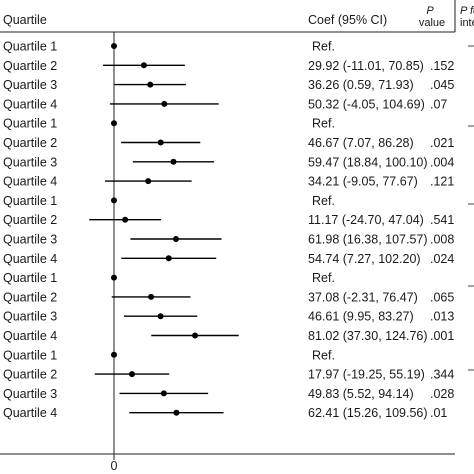 This screenshot has width=474, height=474. What do you see at coordinates (228, 336) in the screenshot?
I see `forest-row: Quartile 4 81.02 (37.30, 124.76) .001` at bounding box center [228, 336].